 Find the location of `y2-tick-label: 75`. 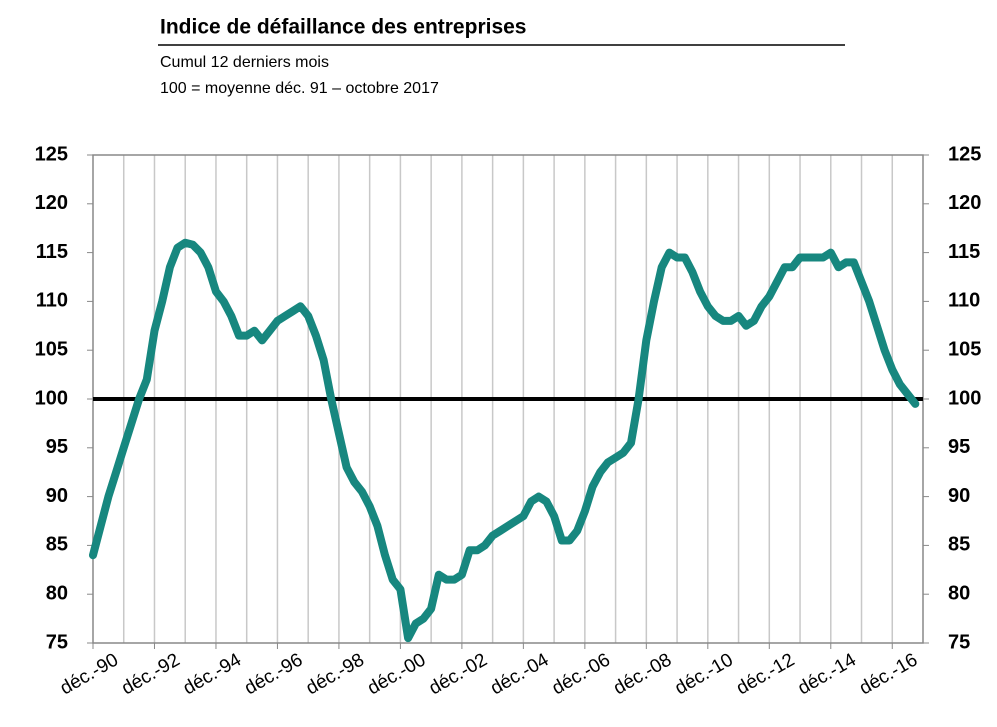

y2-tick-label: 75 is located at coordinates (959, 642).